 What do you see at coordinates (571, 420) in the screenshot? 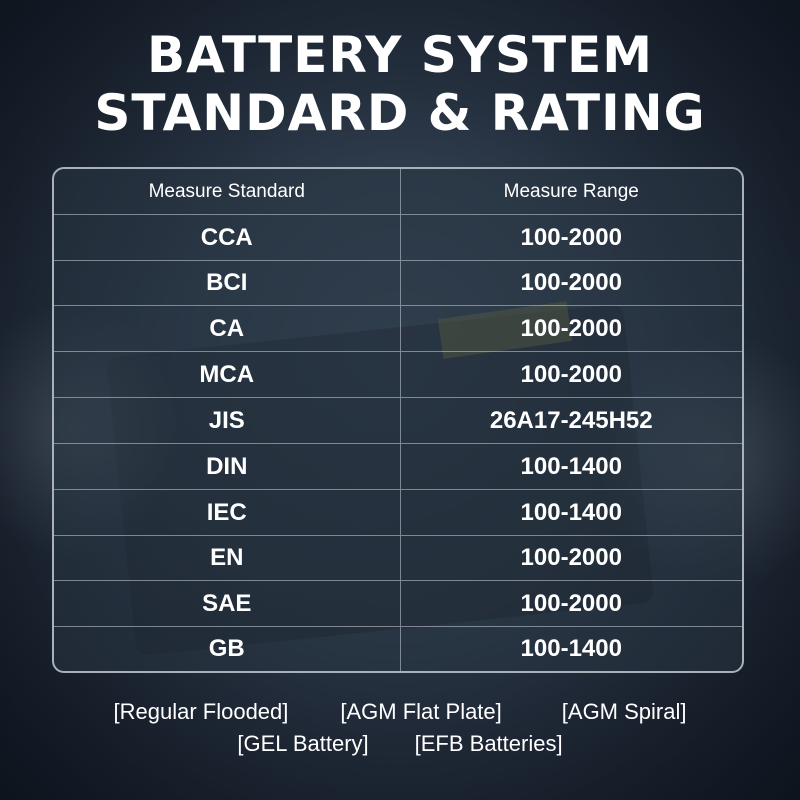
I see `range-cell: 26A17-245H52` at bounding box center [571, 420].